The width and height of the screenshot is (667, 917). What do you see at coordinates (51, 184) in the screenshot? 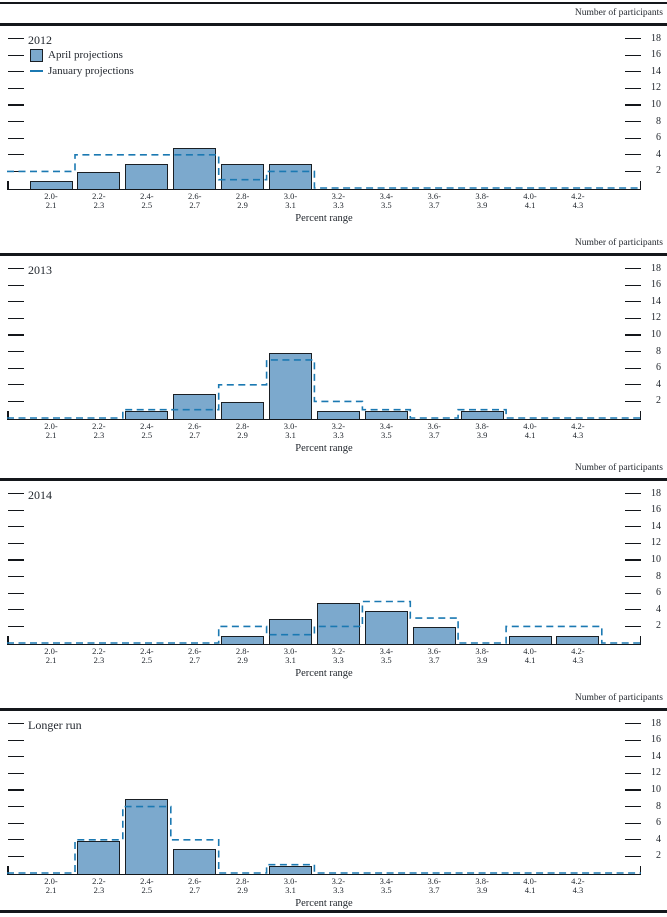
I see `bar-2.0-2.1` at bounding box center [51, 184].